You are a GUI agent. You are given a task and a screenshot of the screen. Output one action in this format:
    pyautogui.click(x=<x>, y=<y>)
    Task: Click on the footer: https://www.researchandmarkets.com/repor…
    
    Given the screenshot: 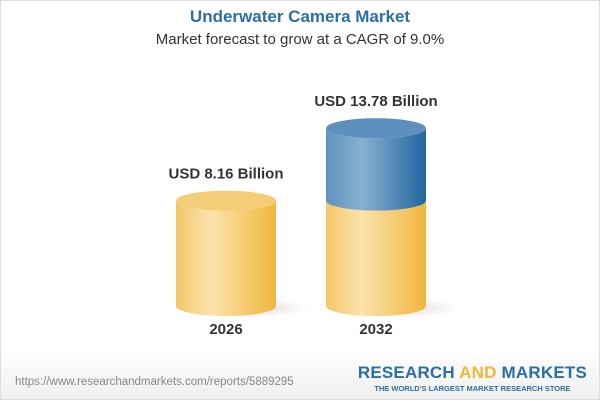 What is the action you would take?
    pyautogui.click(x=300, y=374)
    